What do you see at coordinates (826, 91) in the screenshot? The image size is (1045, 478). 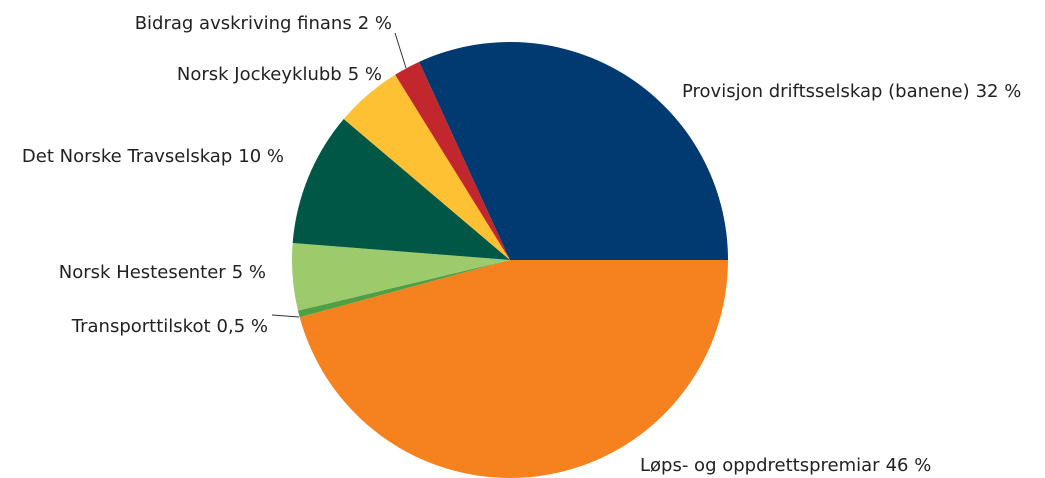 I see `category-name: Provisjon driftsselskap (banene)` at bounding box center [826, 91].